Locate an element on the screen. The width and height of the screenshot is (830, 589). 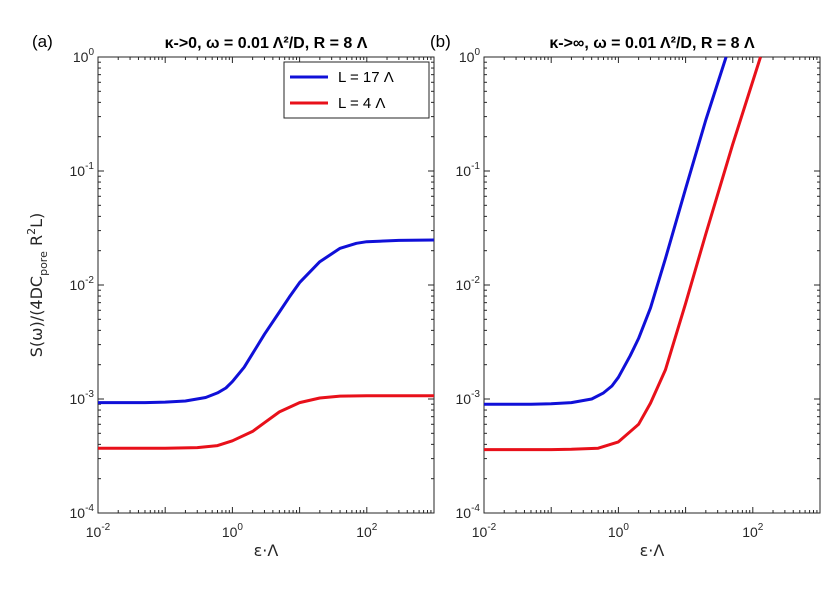
series-a is located at coordinates (266, 344).